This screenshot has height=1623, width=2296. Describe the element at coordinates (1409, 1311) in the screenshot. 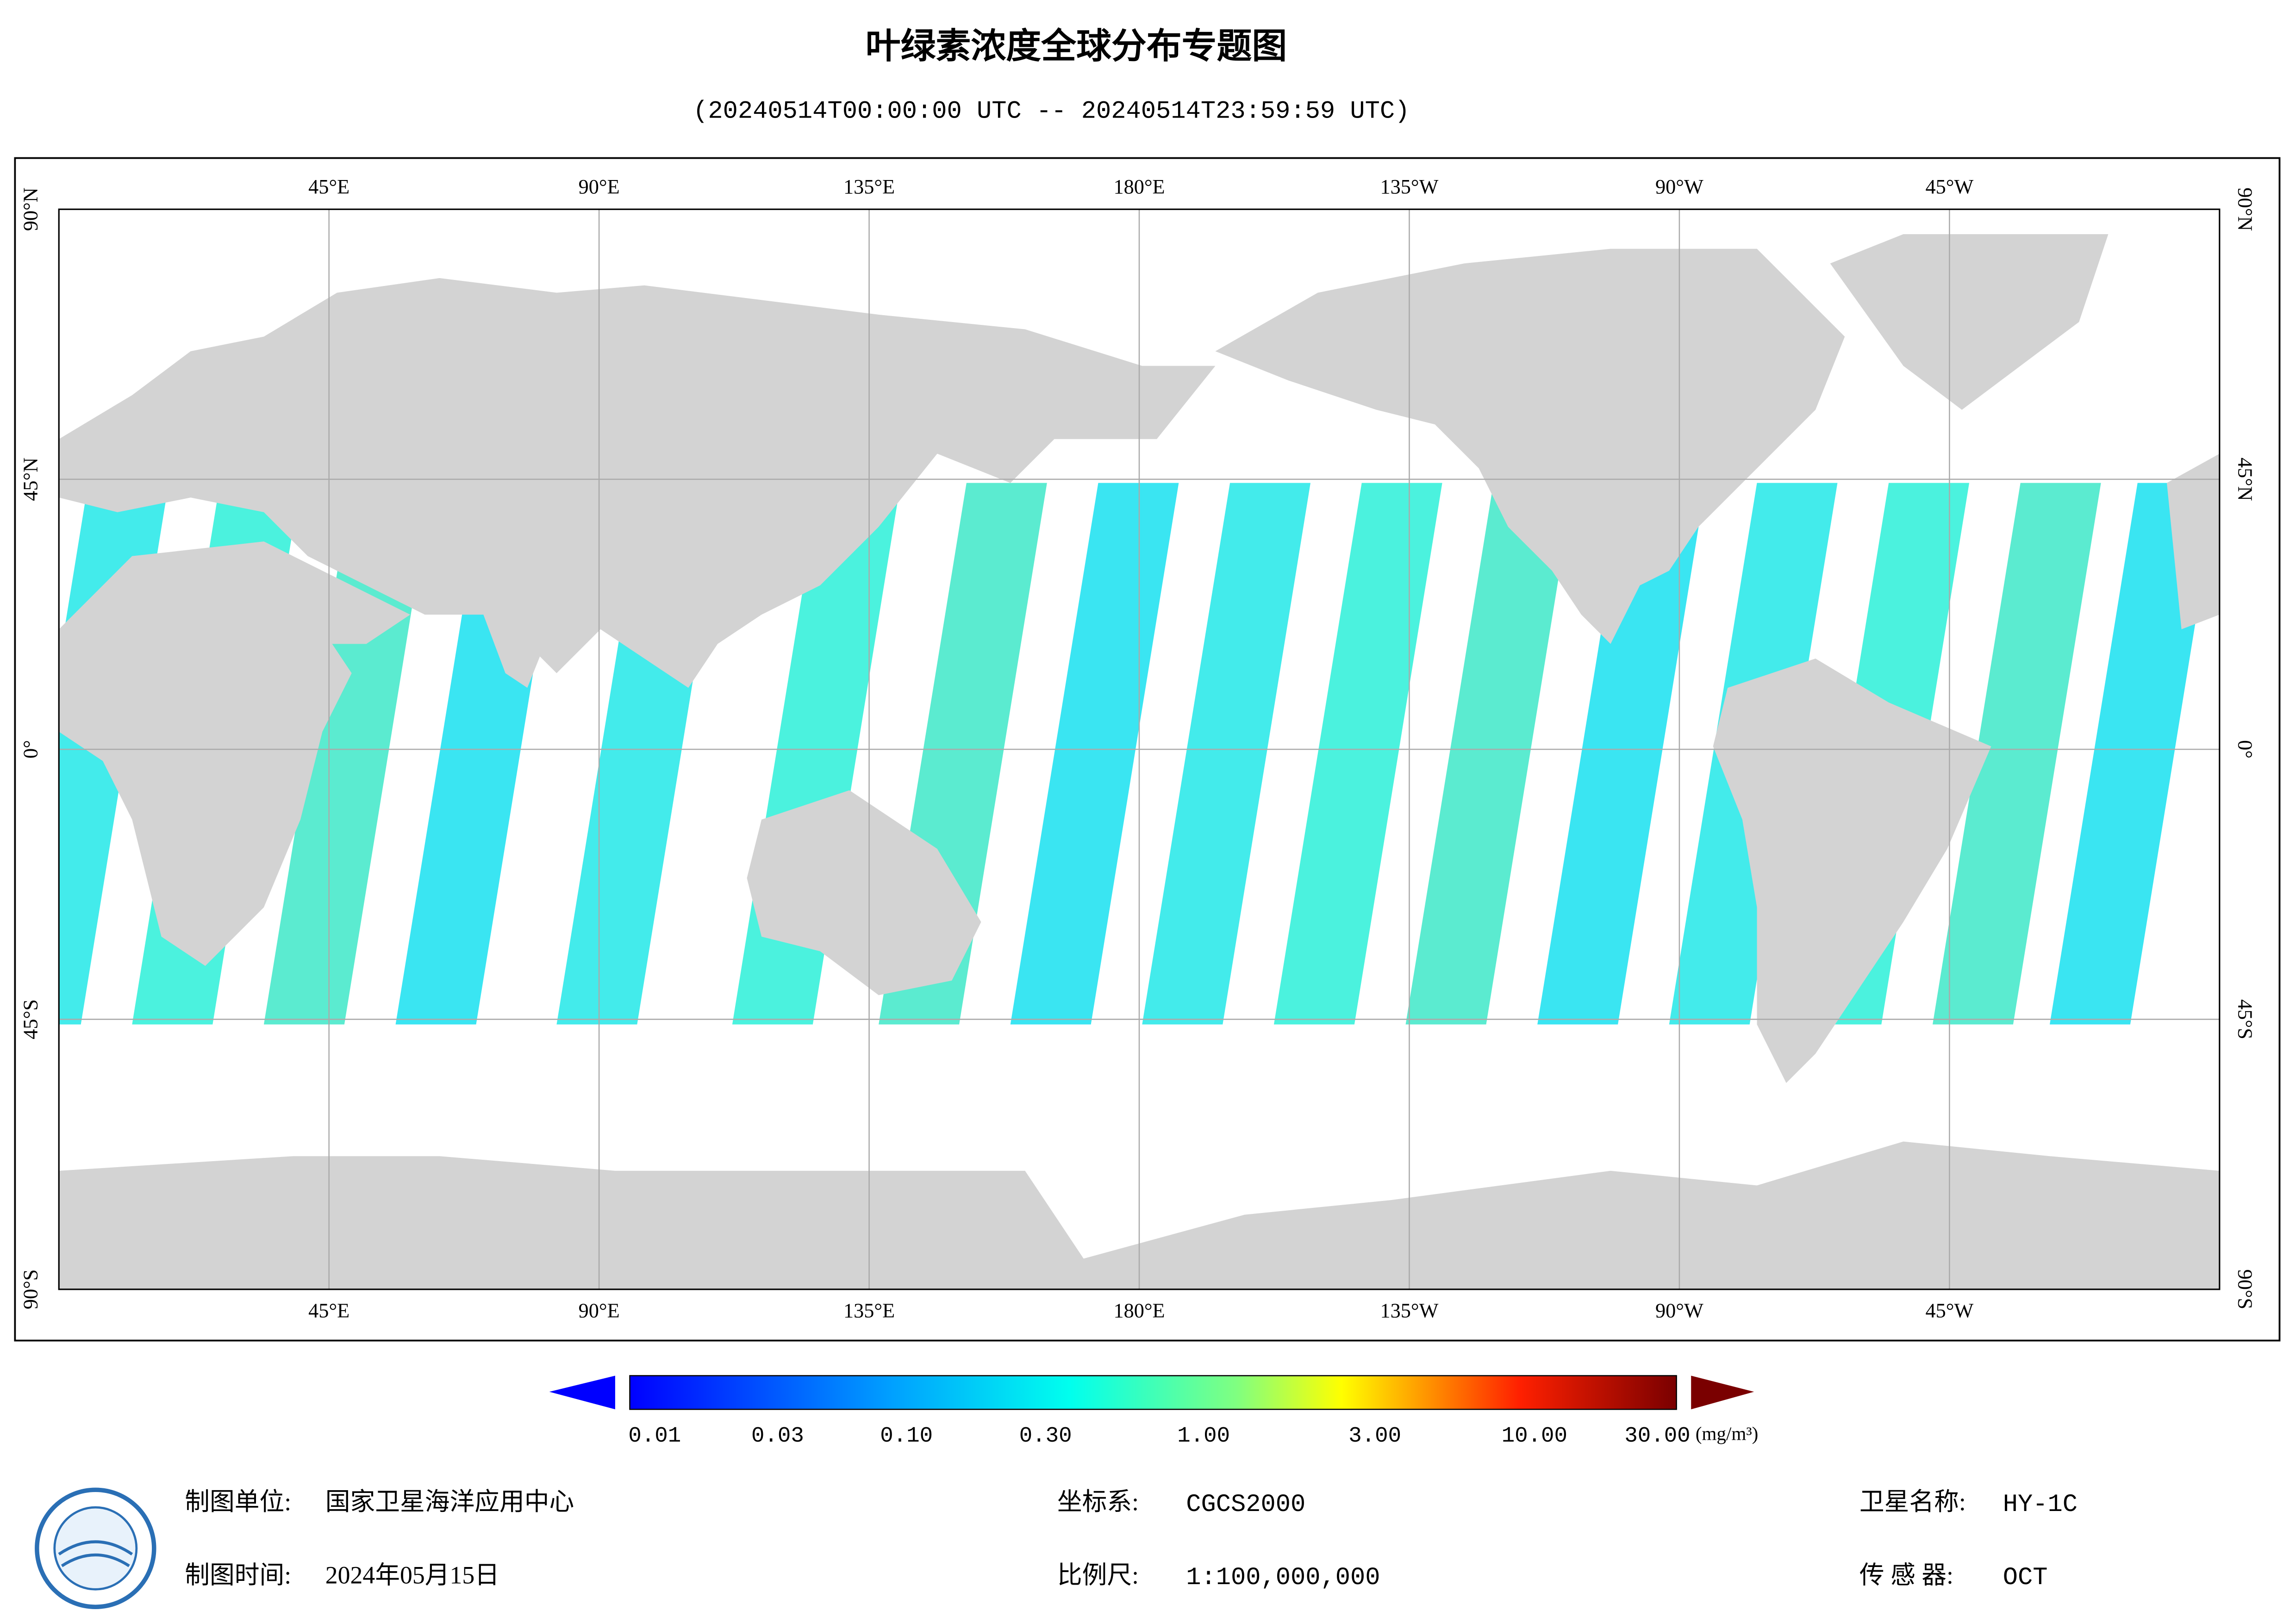

I see `lon-label-bottom: 135°W` at that location.